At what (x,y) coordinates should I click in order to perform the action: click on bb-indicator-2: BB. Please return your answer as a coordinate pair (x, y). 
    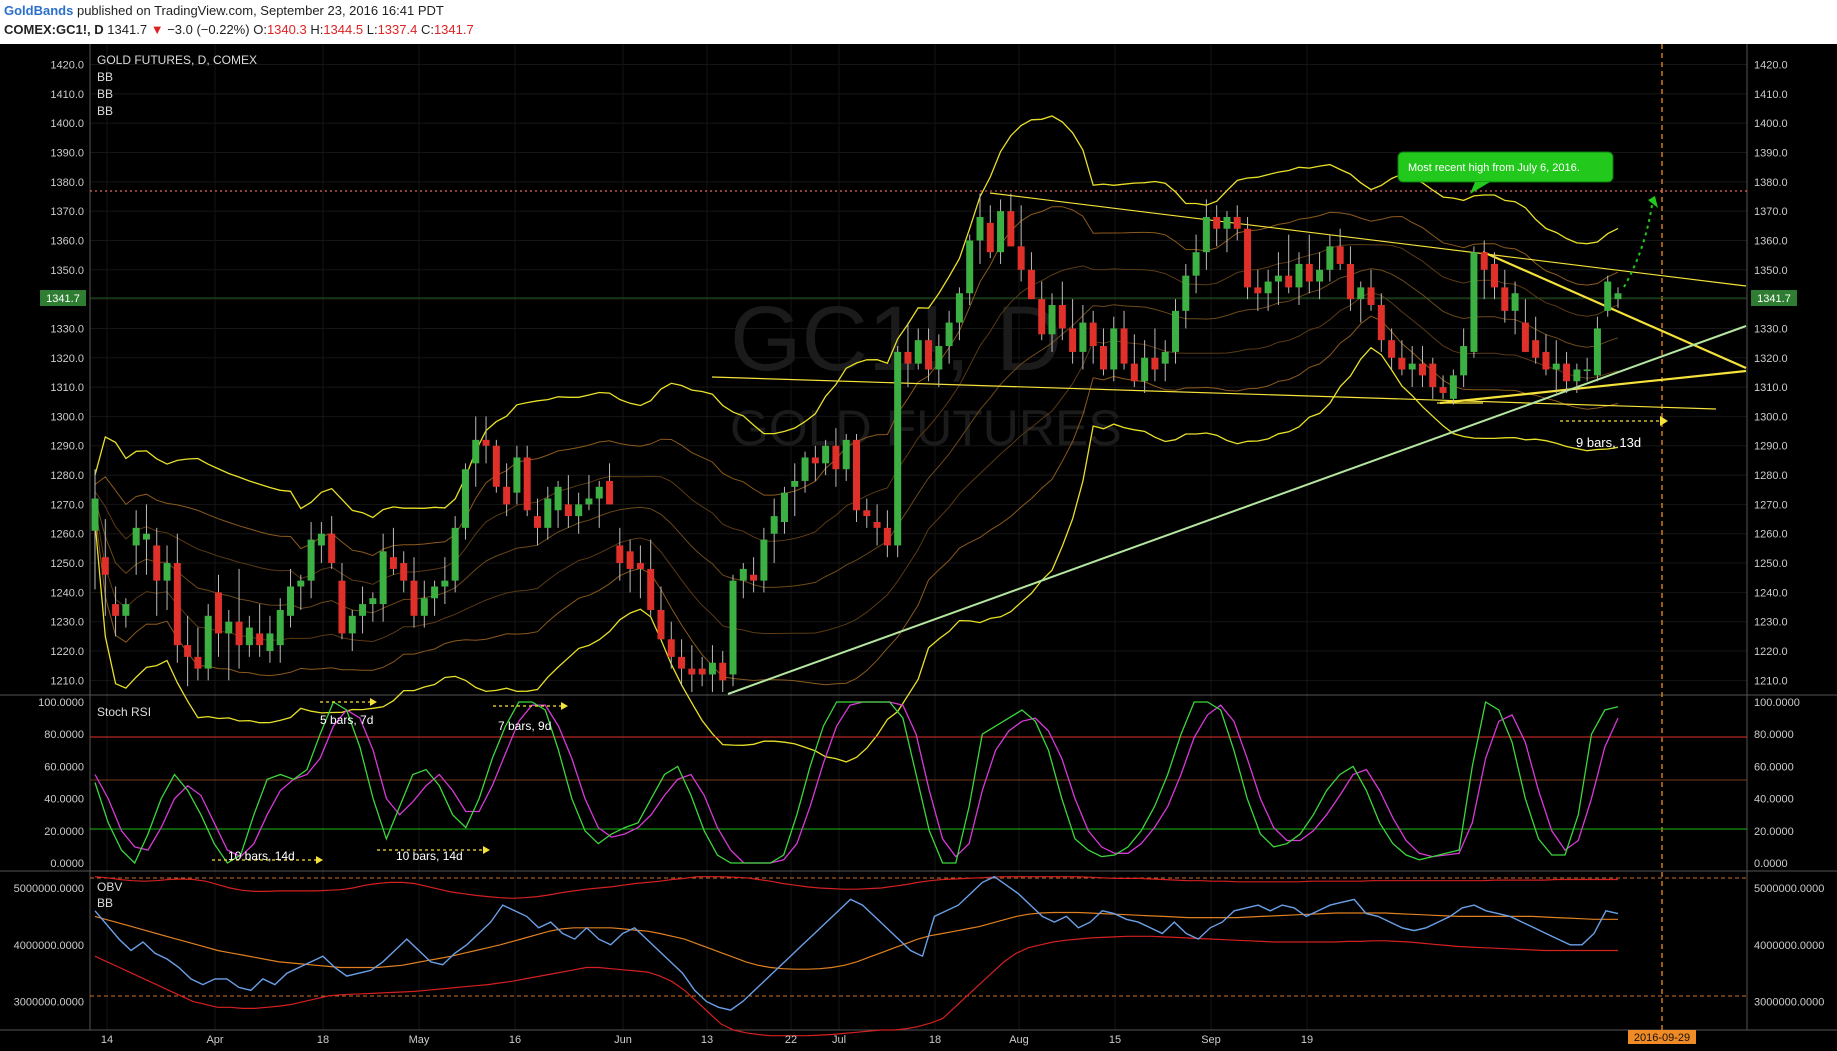
    Looking at the image, I should click on (105, 94).